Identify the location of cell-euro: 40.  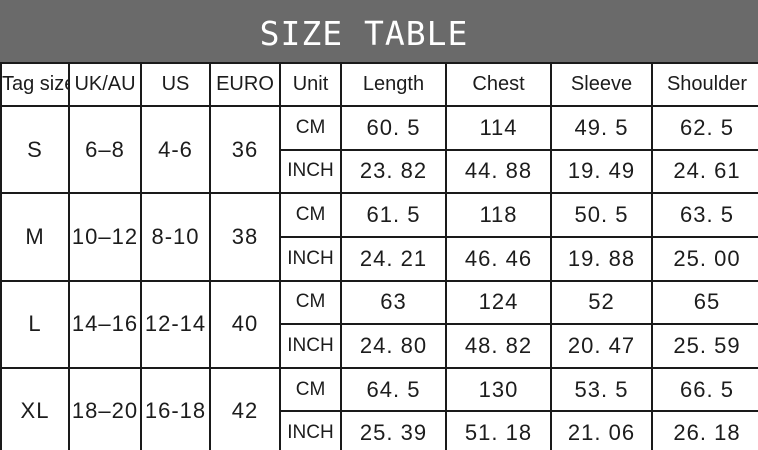
(245, 324).